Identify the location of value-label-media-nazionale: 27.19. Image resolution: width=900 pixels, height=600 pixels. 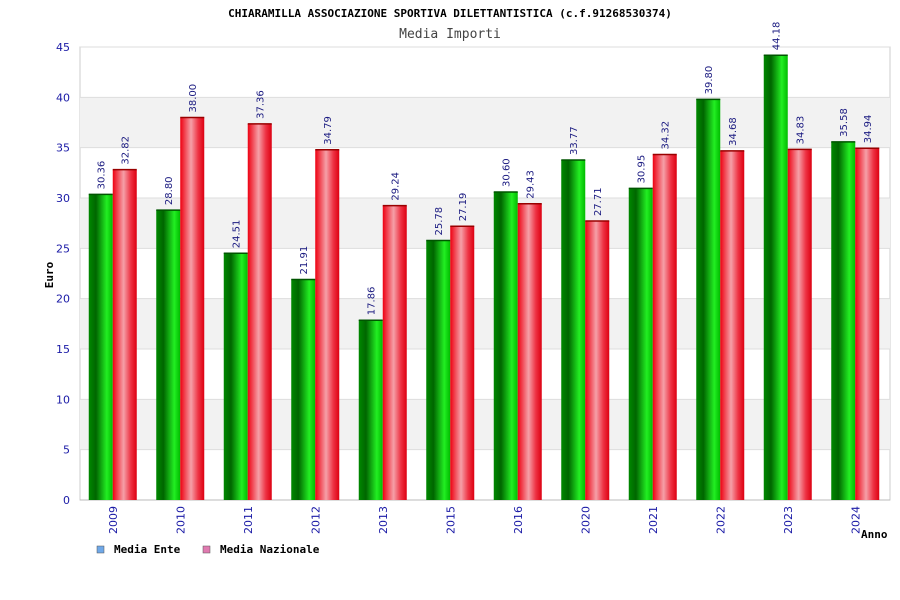
(463, 207).